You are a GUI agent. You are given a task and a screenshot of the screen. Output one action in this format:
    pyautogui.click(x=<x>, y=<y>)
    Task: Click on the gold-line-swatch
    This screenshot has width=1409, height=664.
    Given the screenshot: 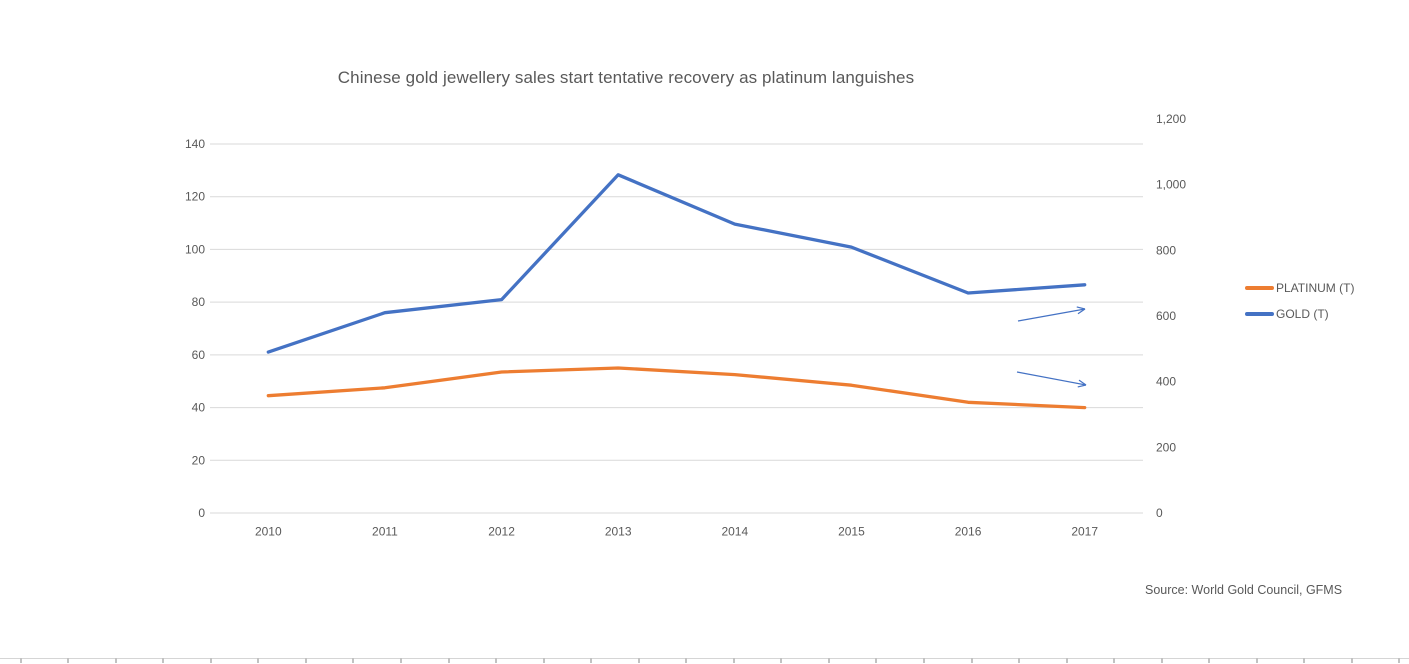 What is the action you would take?
    pyautogui.click(x=1259, y=314)
    